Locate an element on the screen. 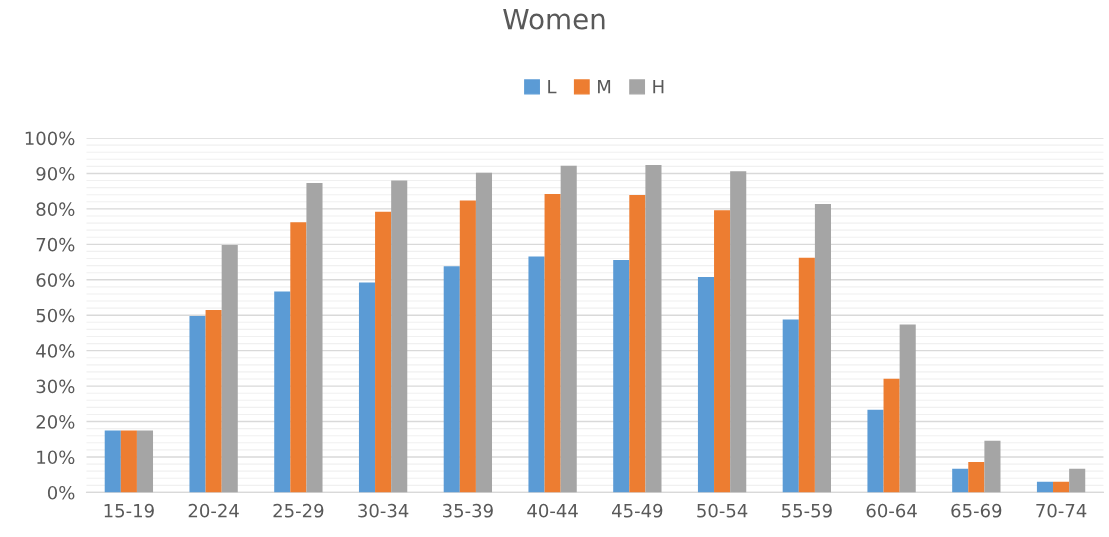 The image size is (1109, 537). x-tick-label: 60-64 is located at coordinates (891, 510).